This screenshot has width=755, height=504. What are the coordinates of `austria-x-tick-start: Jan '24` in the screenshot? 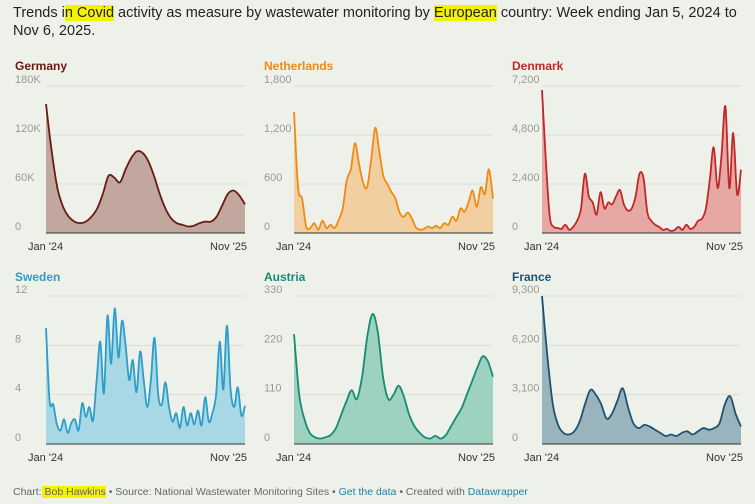 It's located at (293, 458).